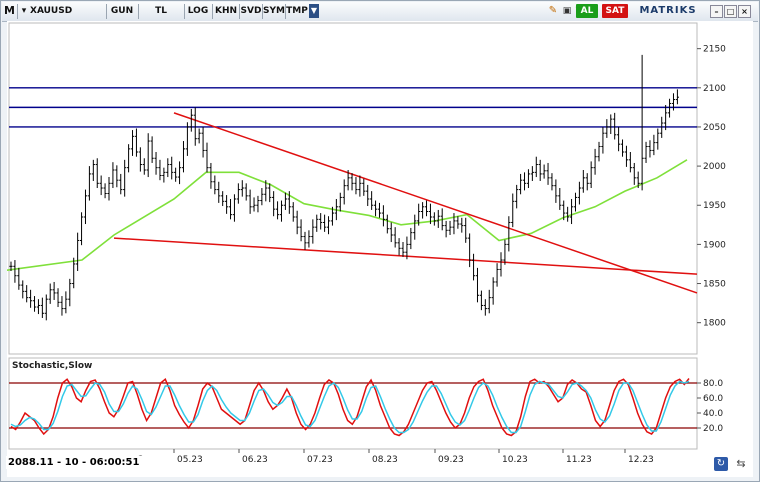 This screenshot has width=760, height=482. I want to click on x-tick-label-05.23: 05.23, so click(190, 460).